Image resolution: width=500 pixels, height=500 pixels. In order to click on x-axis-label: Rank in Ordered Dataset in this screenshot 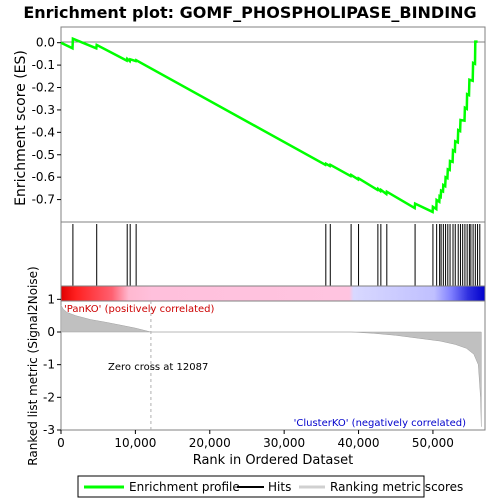, I will do `click(273, 460)`.